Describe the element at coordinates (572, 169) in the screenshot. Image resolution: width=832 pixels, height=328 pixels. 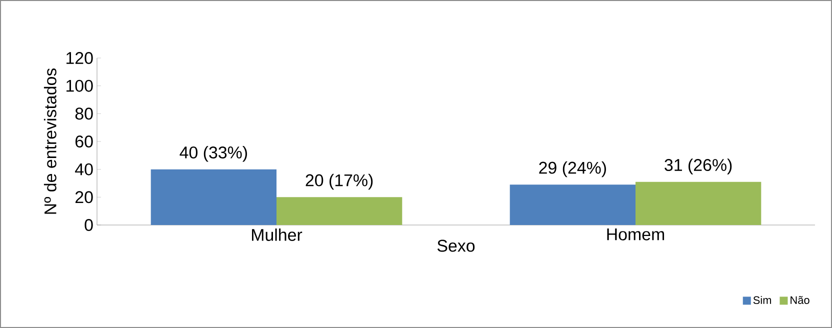
I see `data-label: 29 (24%)` at that location.